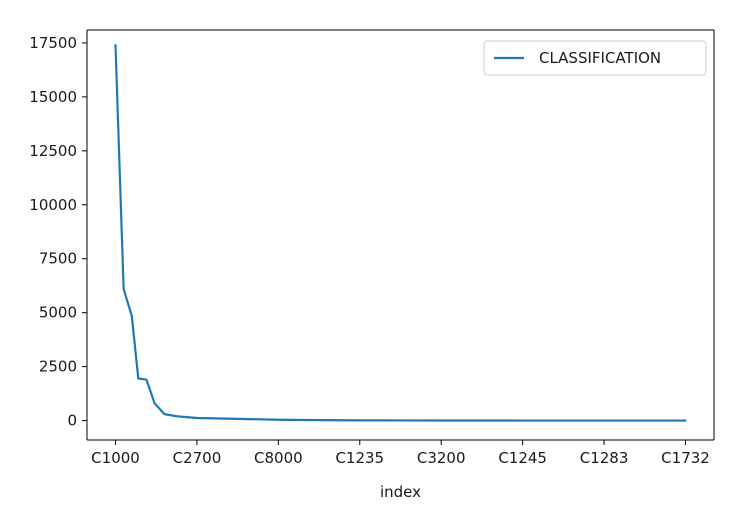  Describe the element at coordinates (197, 458) in the screenshot. I see `x-tick-label: C2700` at that location.